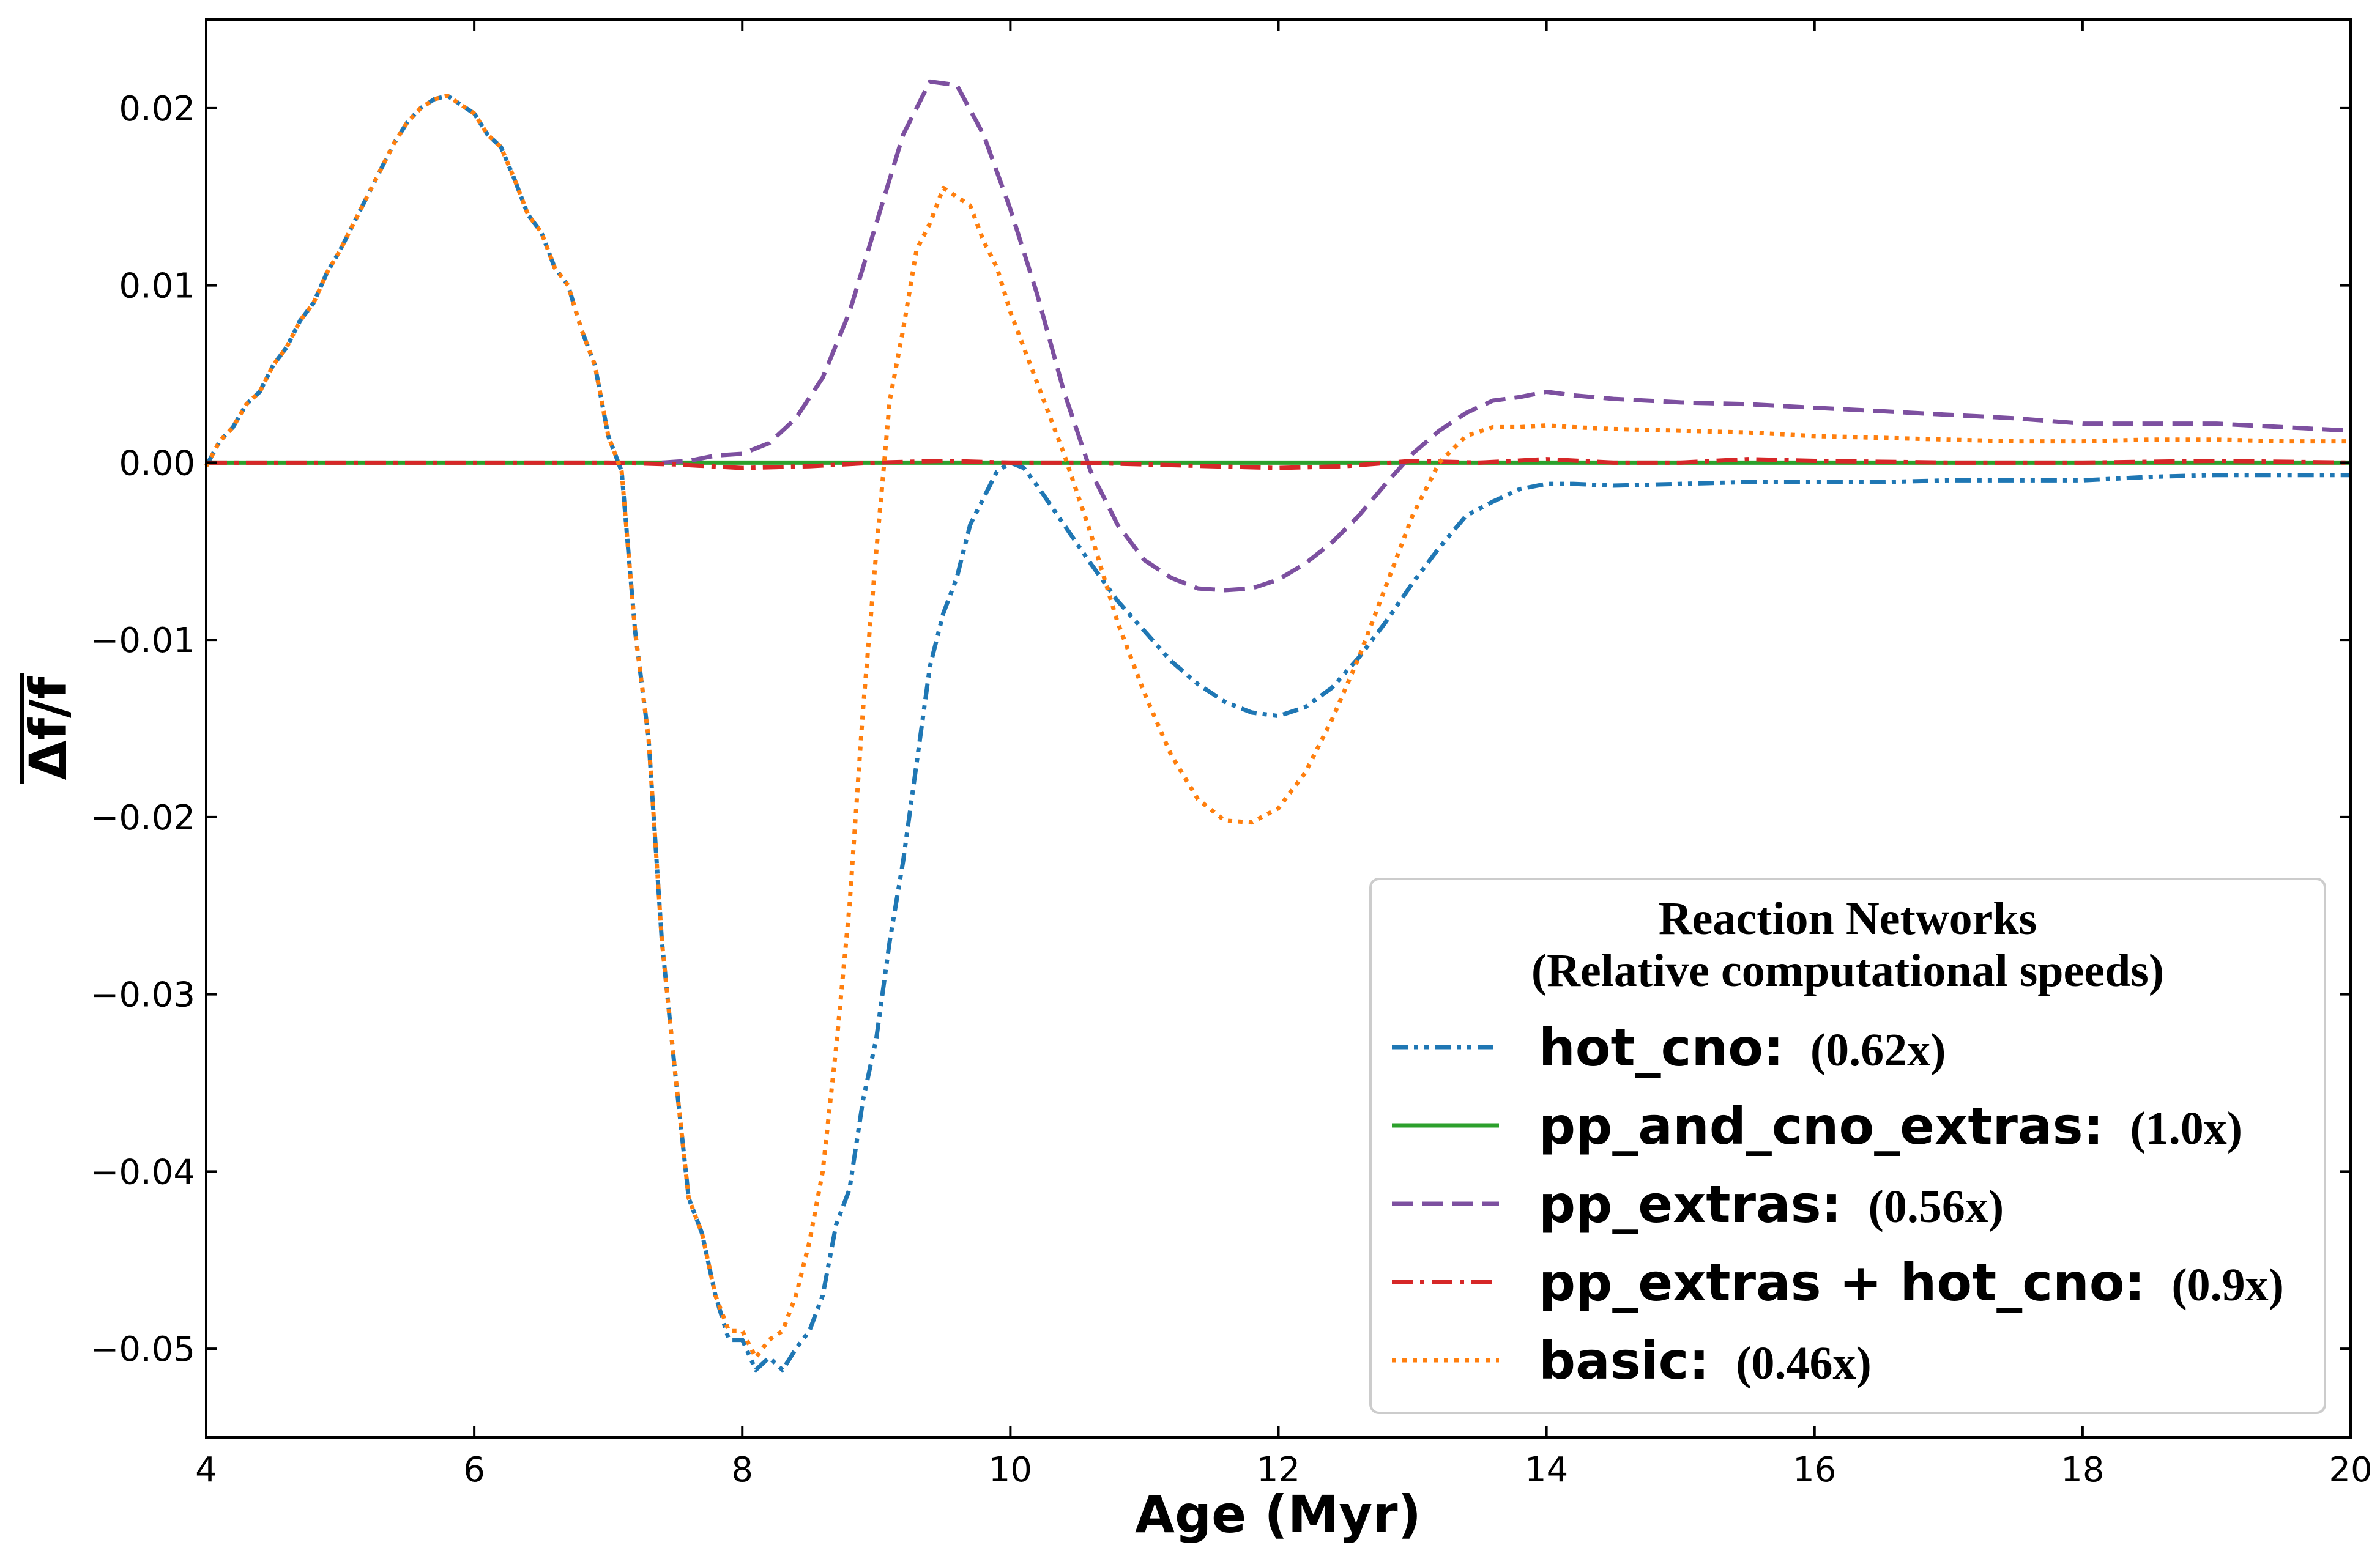  I want to click on legend-label-pp-and-cno-extras: pp_and_cno_extras: (1.0x), so click(1891, 1126).